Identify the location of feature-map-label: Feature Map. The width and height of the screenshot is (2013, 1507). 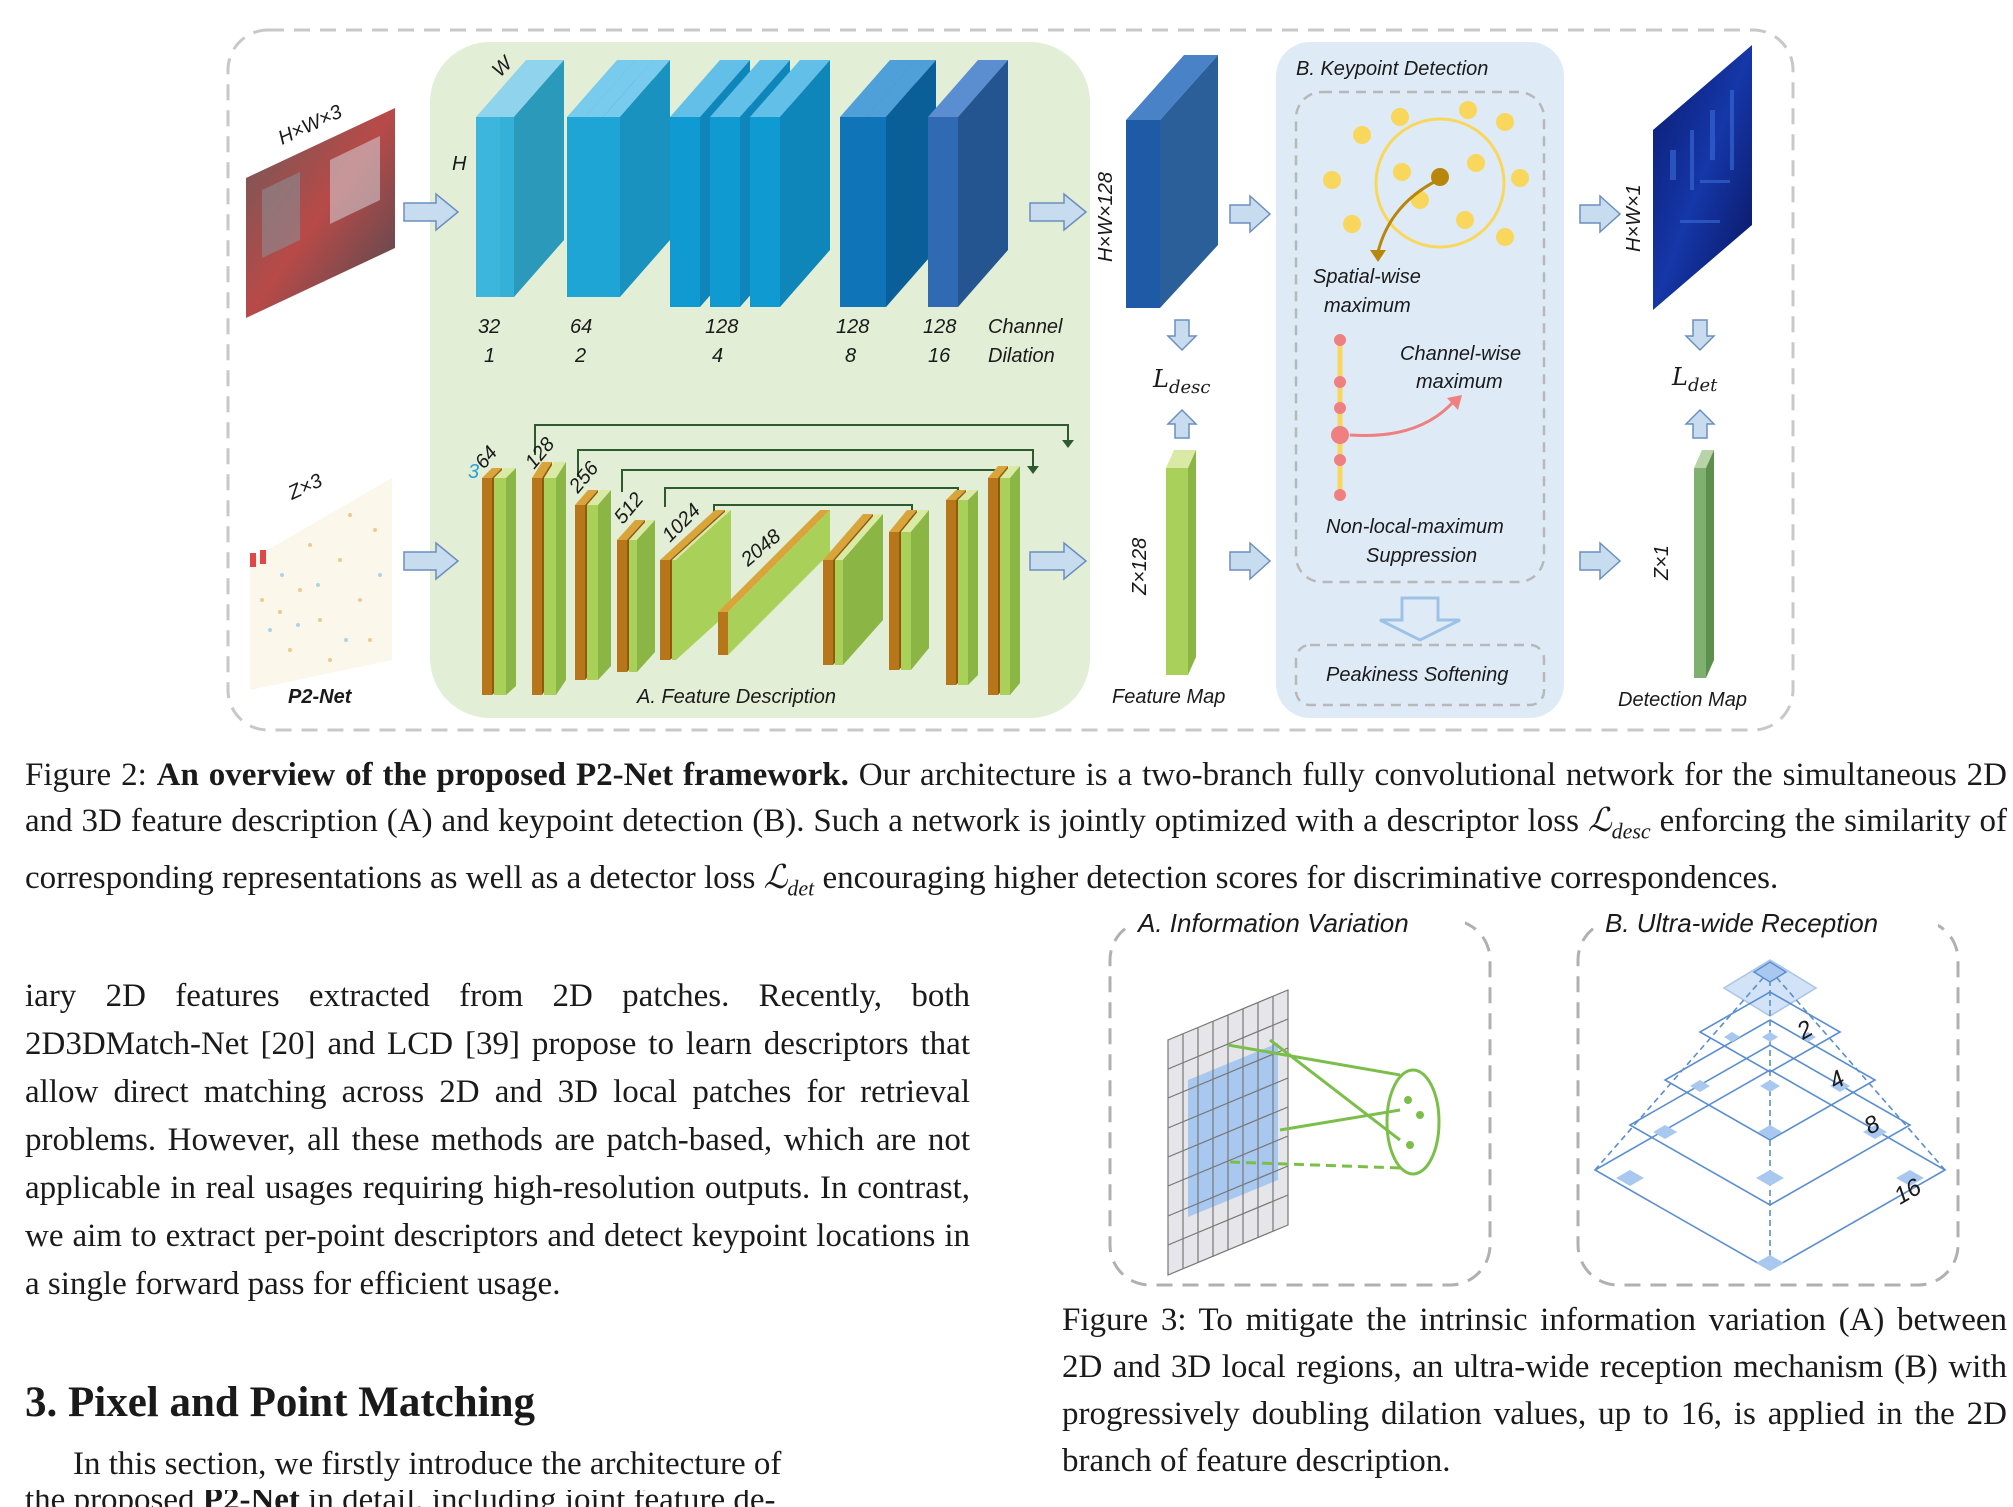
(1168, 697).